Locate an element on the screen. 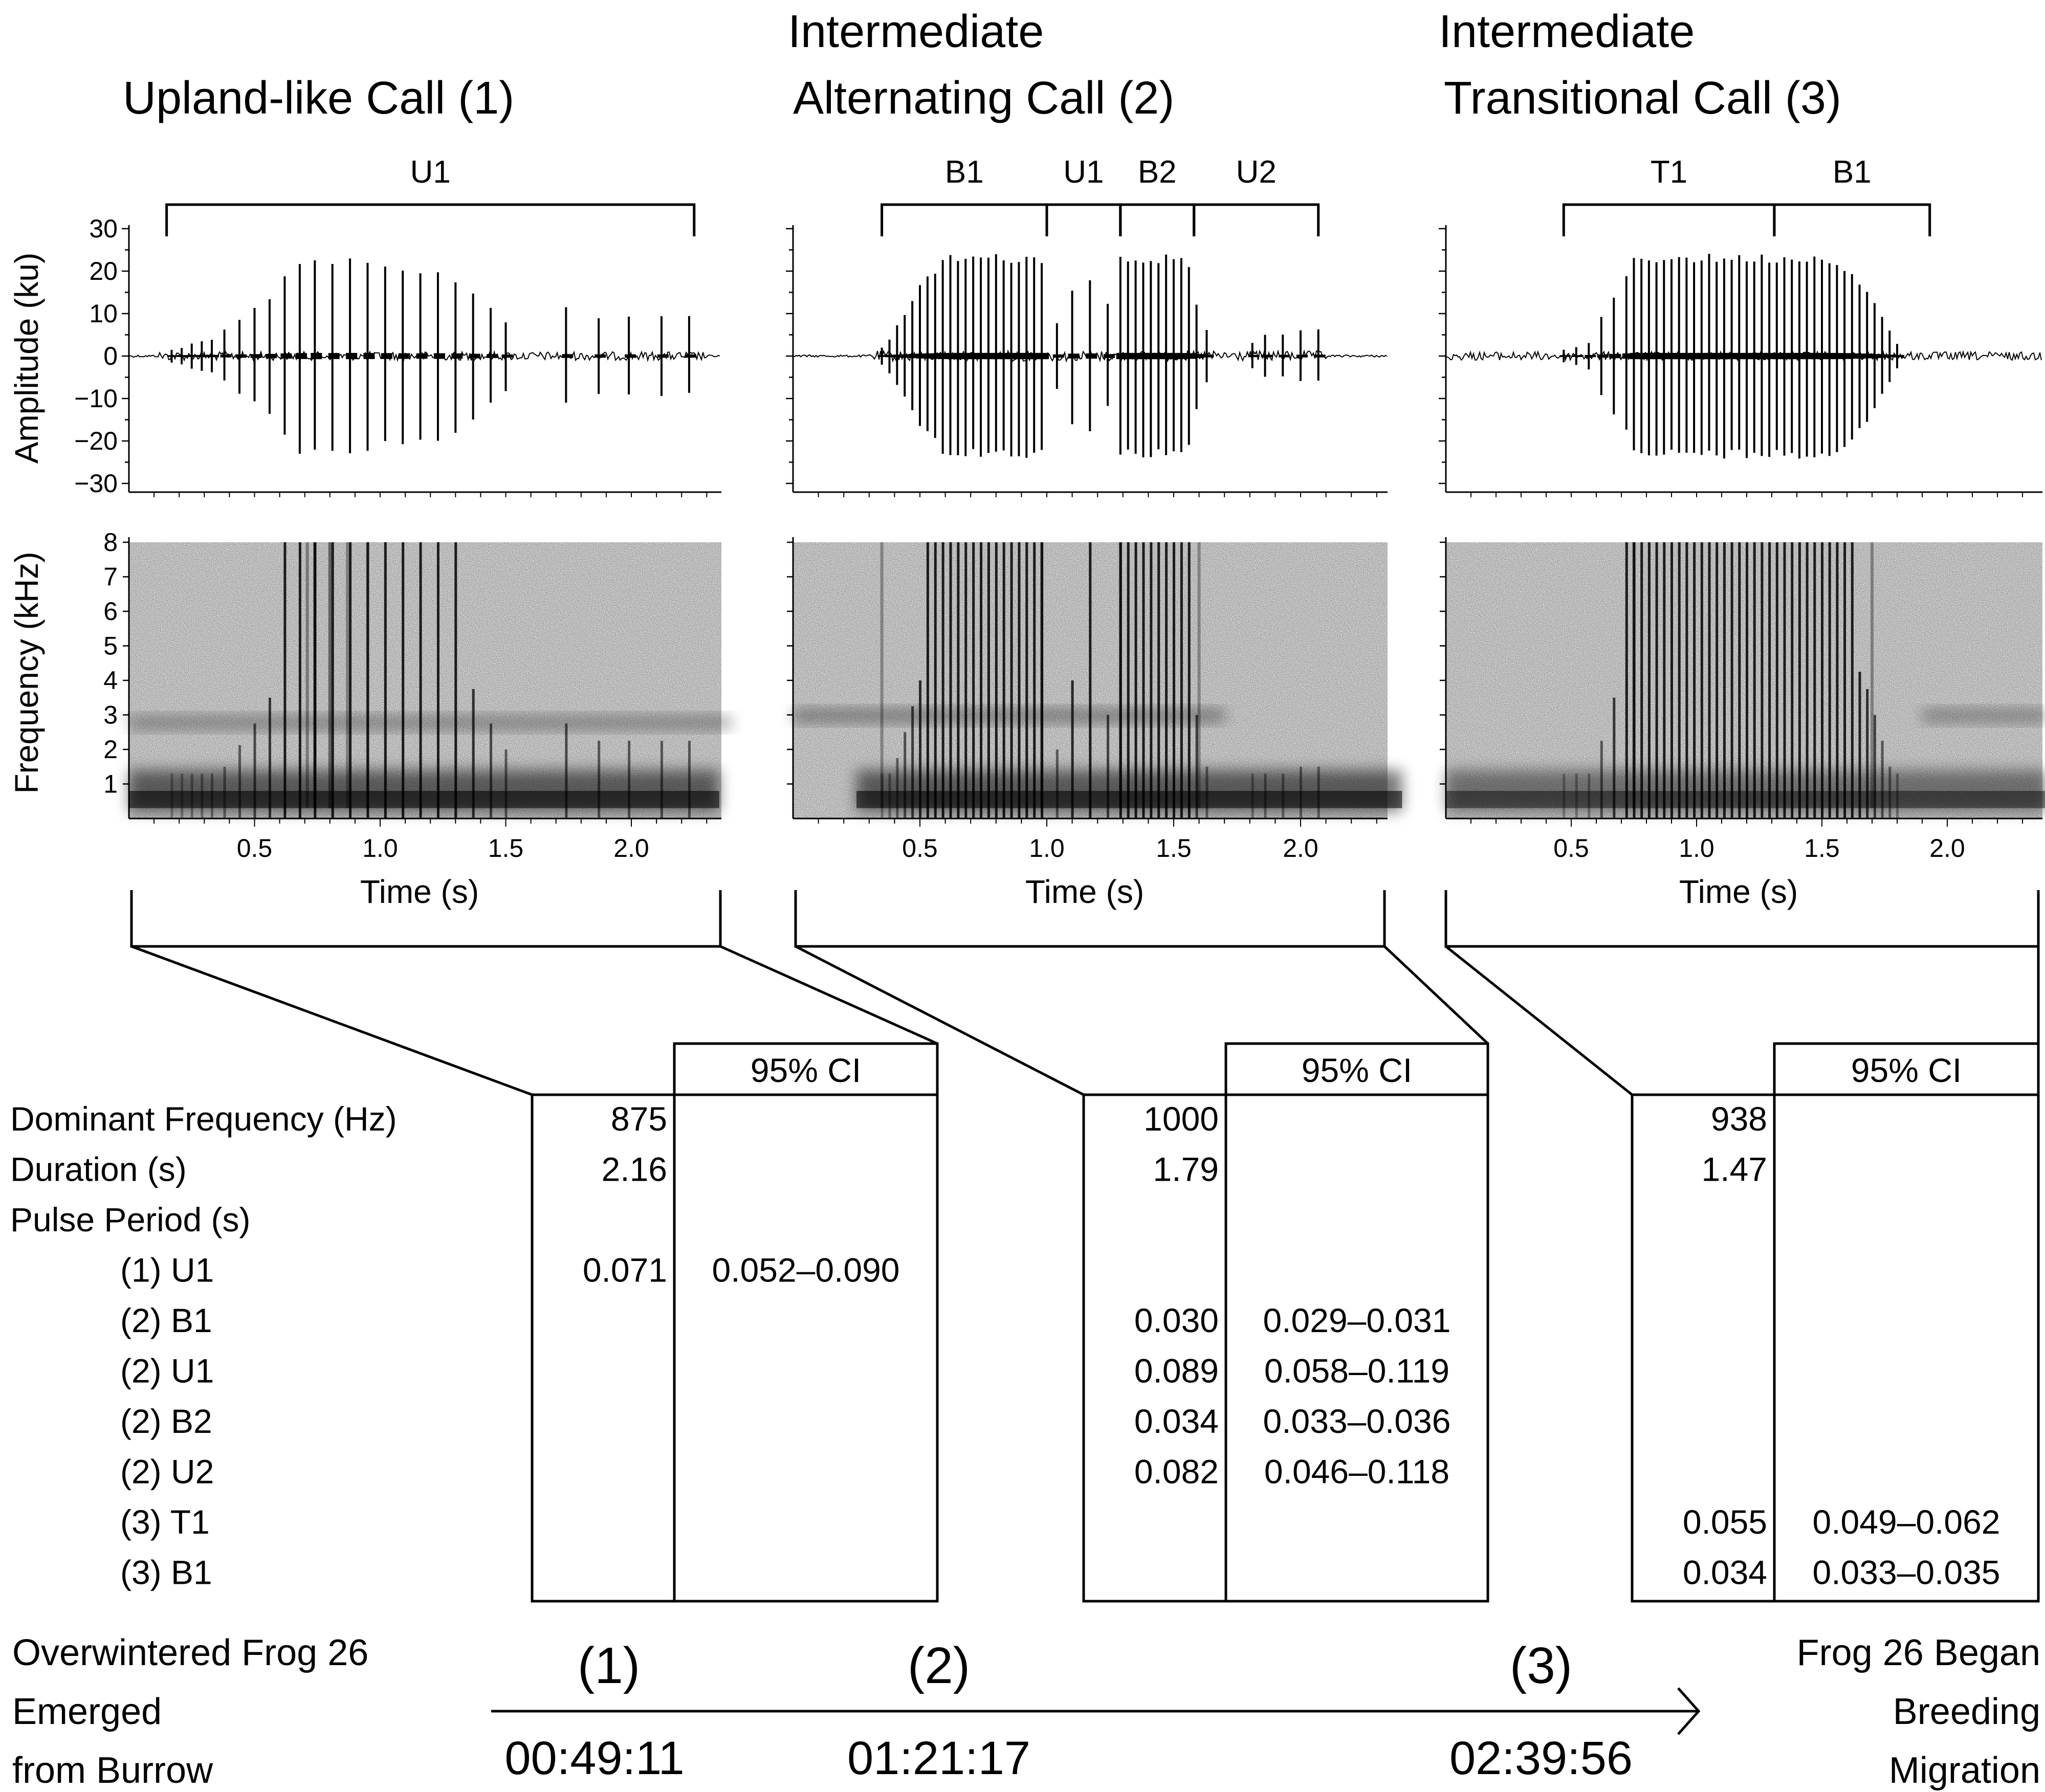 Image resolution: width=2045 pixels, height=1792 pixels. row-label: (3) B1 is located at coordinates (166, 1572).